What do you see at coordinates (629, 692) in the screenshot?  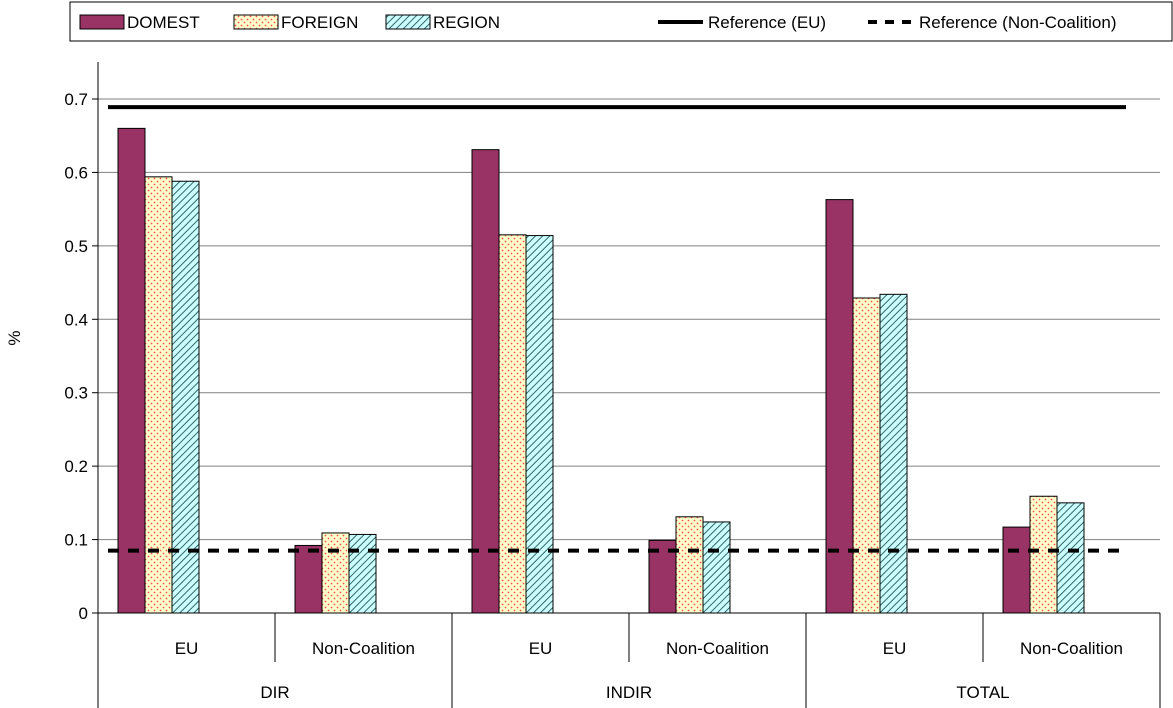 I see `group-label: INDIR` at bounding box center [629, 692].